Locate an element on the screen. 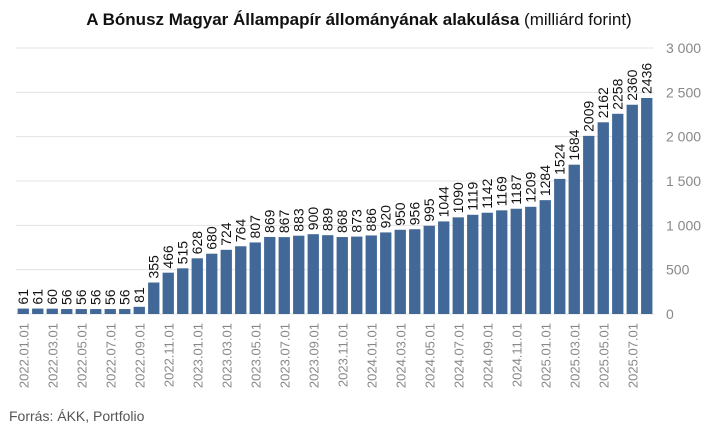 This screenshot has width=718, height=433. data-label: 868 is located at coordinates (342, 221).